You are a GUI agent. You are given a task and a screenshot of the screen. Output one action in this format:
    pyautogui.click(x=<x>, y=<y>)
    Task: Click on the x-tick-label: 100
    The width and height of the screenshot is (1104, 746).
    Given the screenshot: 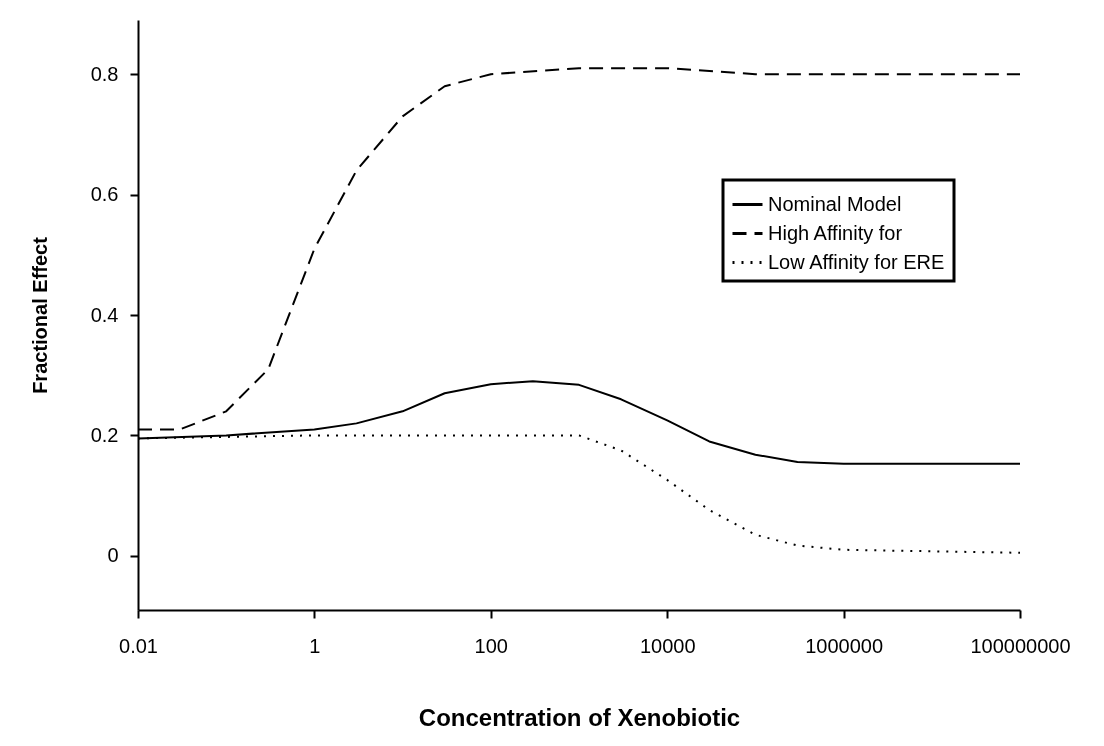 What is the action you would take?
    pyautogui.click(x=491, y=645)
    